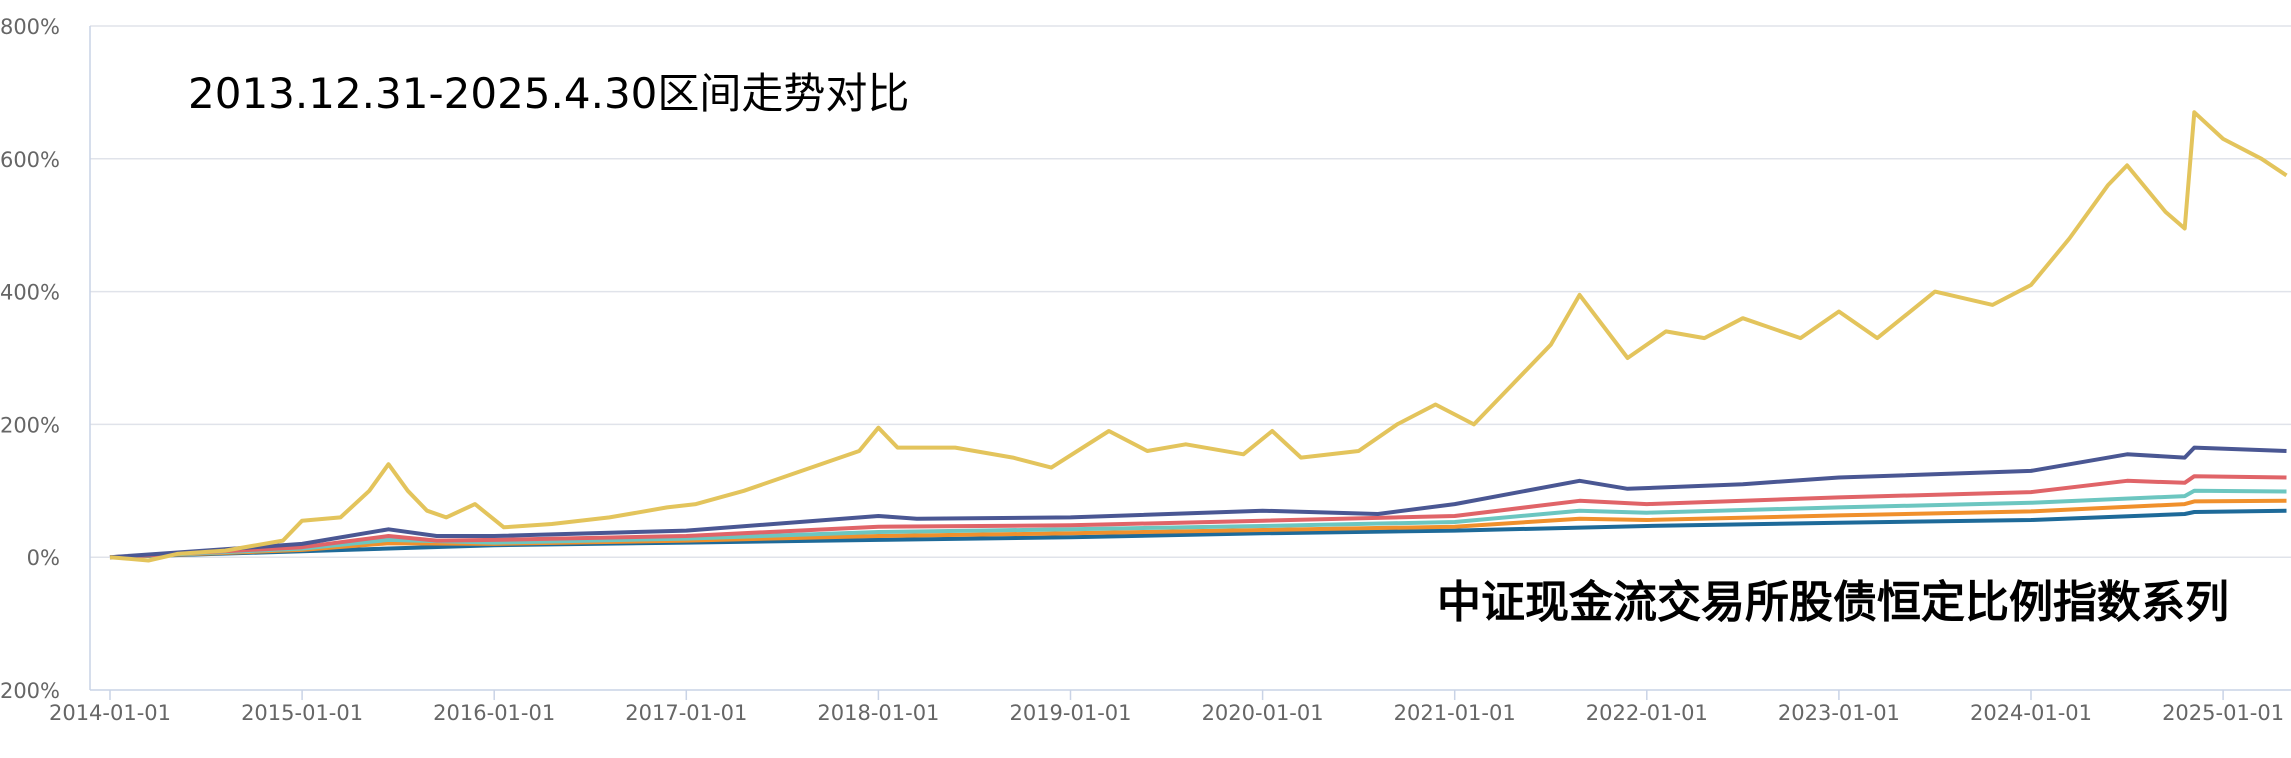 Image resolution: width=2291 pixels, height=758 pixels. Describe the element at coordinates (549, 93) in the screenshot. I see `chart-title: 2013.12.31-2025.4.30区间走势对比` at that location.